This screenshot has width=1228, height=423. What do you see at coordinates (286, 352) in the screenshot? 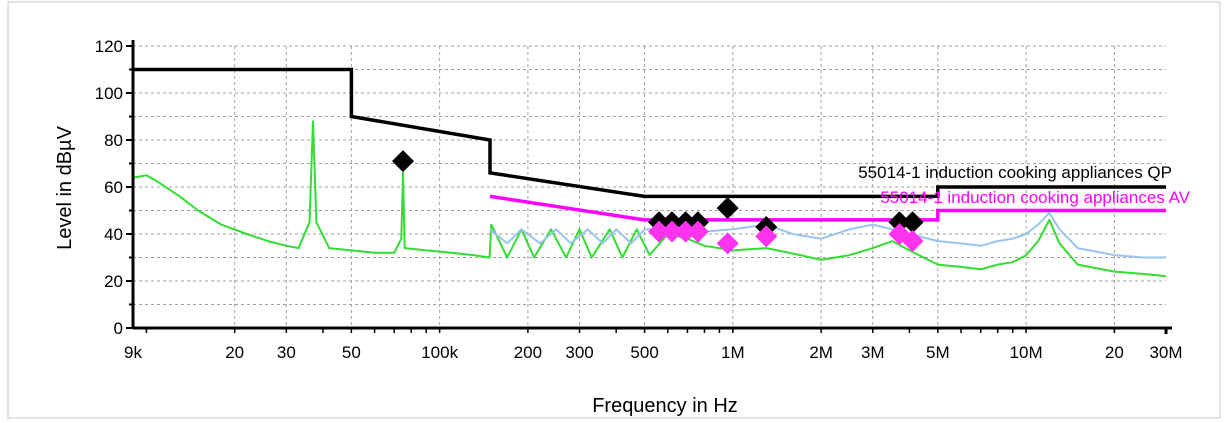
I see `x-tick-label: 30` at bounding box center [286, 352].